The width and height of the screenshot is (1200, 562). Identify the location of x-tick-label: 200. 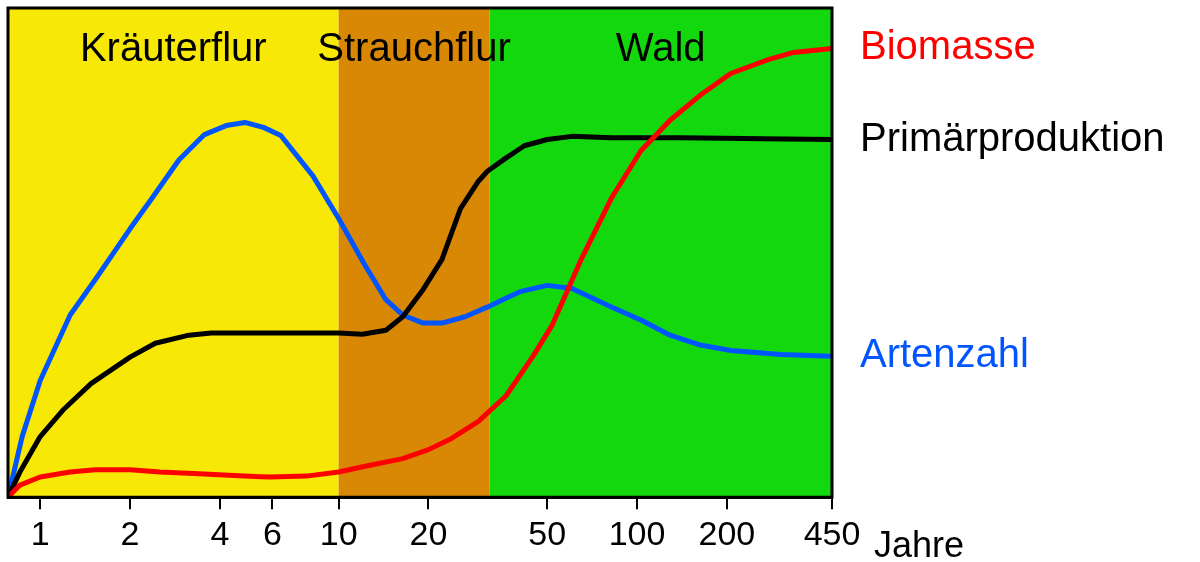
(727, 532).